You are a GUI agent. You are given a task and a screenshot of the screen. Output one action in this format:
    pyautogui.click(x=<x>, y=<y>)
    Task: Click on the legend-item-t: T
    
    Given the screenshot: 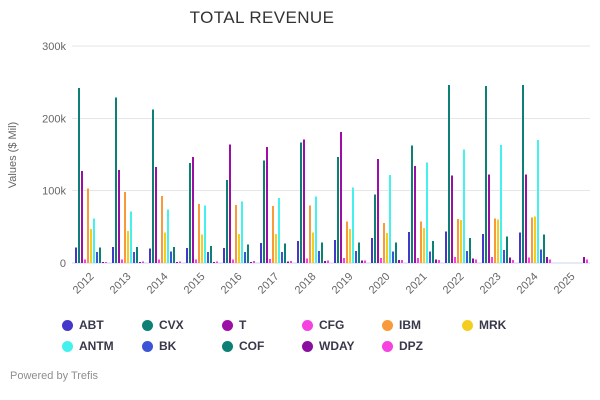 What is the action you would take?
    pyautogui.click(x=234, y=325)
    